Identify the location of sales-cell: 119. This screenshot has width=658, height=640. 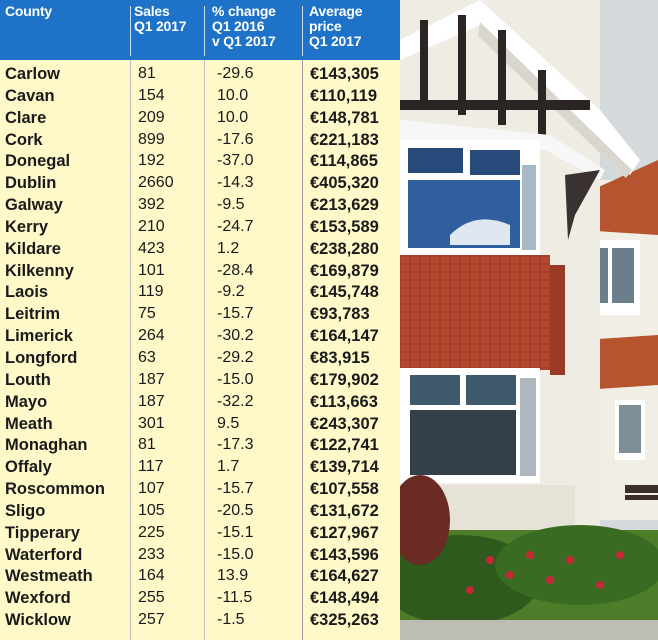
(151, 292).